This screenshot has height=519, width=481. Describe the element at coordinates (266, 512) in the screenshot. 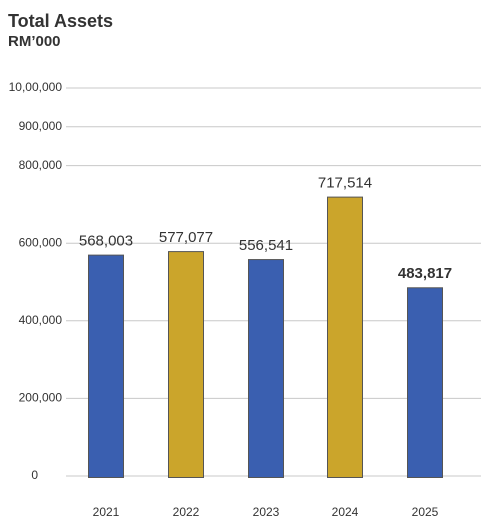

I see `x-tick-label: 2023` at that location.